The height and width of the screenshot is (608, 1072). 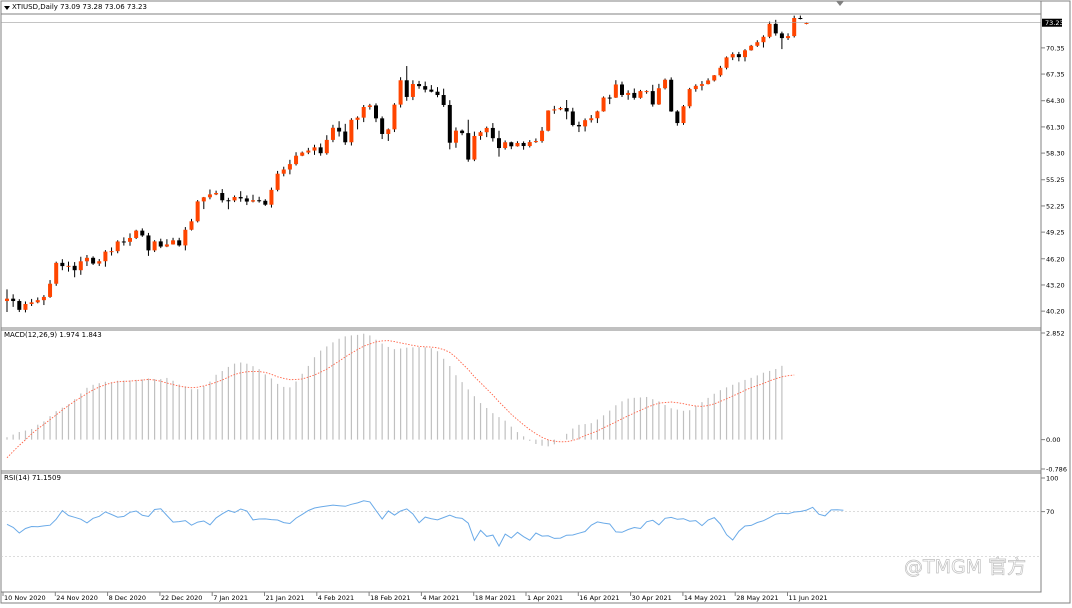 What do you see at coordinates (53, 335) in the screenshot?
I see `macd-title: MACD(12,26,9) 1.974 1.843` at bounding box center [53, 335].